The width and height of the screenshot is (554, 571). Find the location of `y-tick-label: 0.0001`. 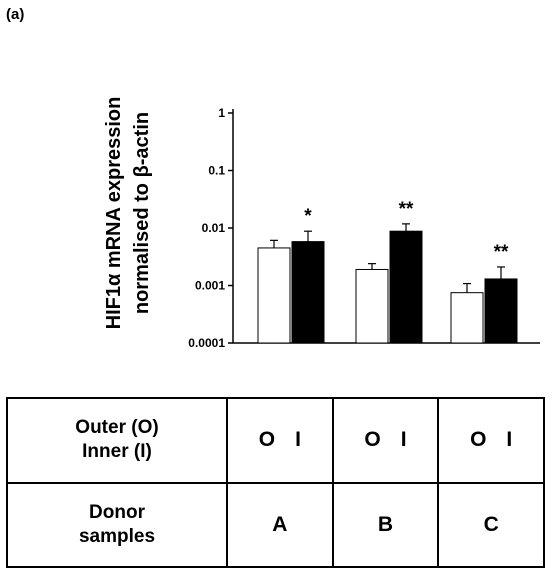

y-tick-label: 0.0001 is located at coordinates (206, 343).